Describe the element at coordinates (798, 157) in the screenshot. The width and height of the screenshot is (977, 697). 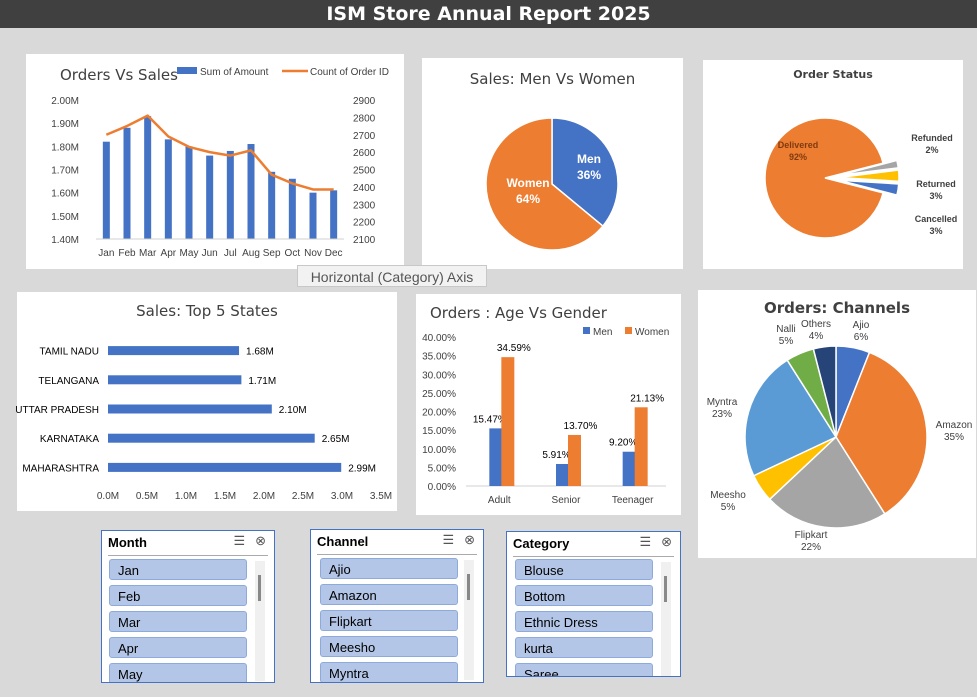
I see `pie-label: 92%` at that location.